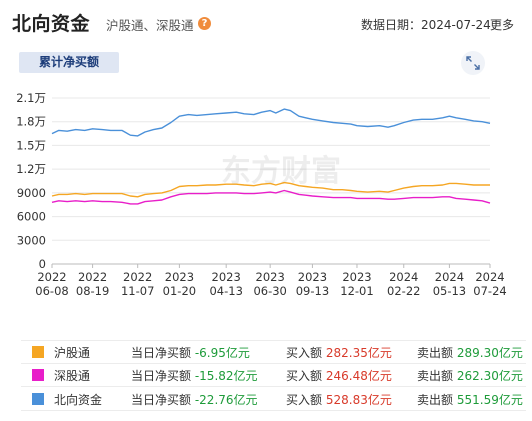  I want to click on legend-net: 当日净买额 -15.82亿元, so click(194, 375).